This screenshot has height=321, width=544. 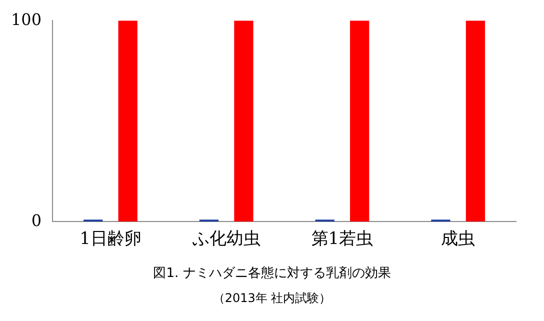 I want to click on x-tick-label: 第1若虫, so click(x=342, y=239).